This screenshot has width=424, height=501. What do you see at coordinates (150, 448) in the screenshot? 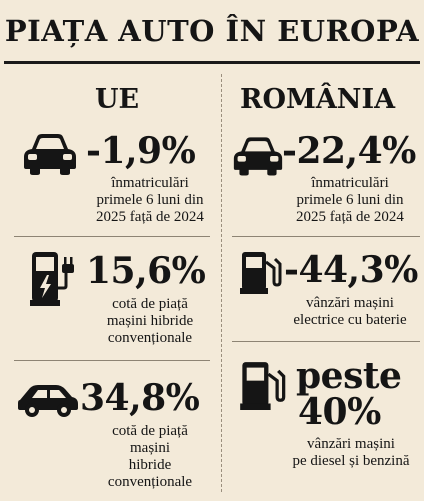
I see `desc-line: mașini` at bounding box center [150, 448].